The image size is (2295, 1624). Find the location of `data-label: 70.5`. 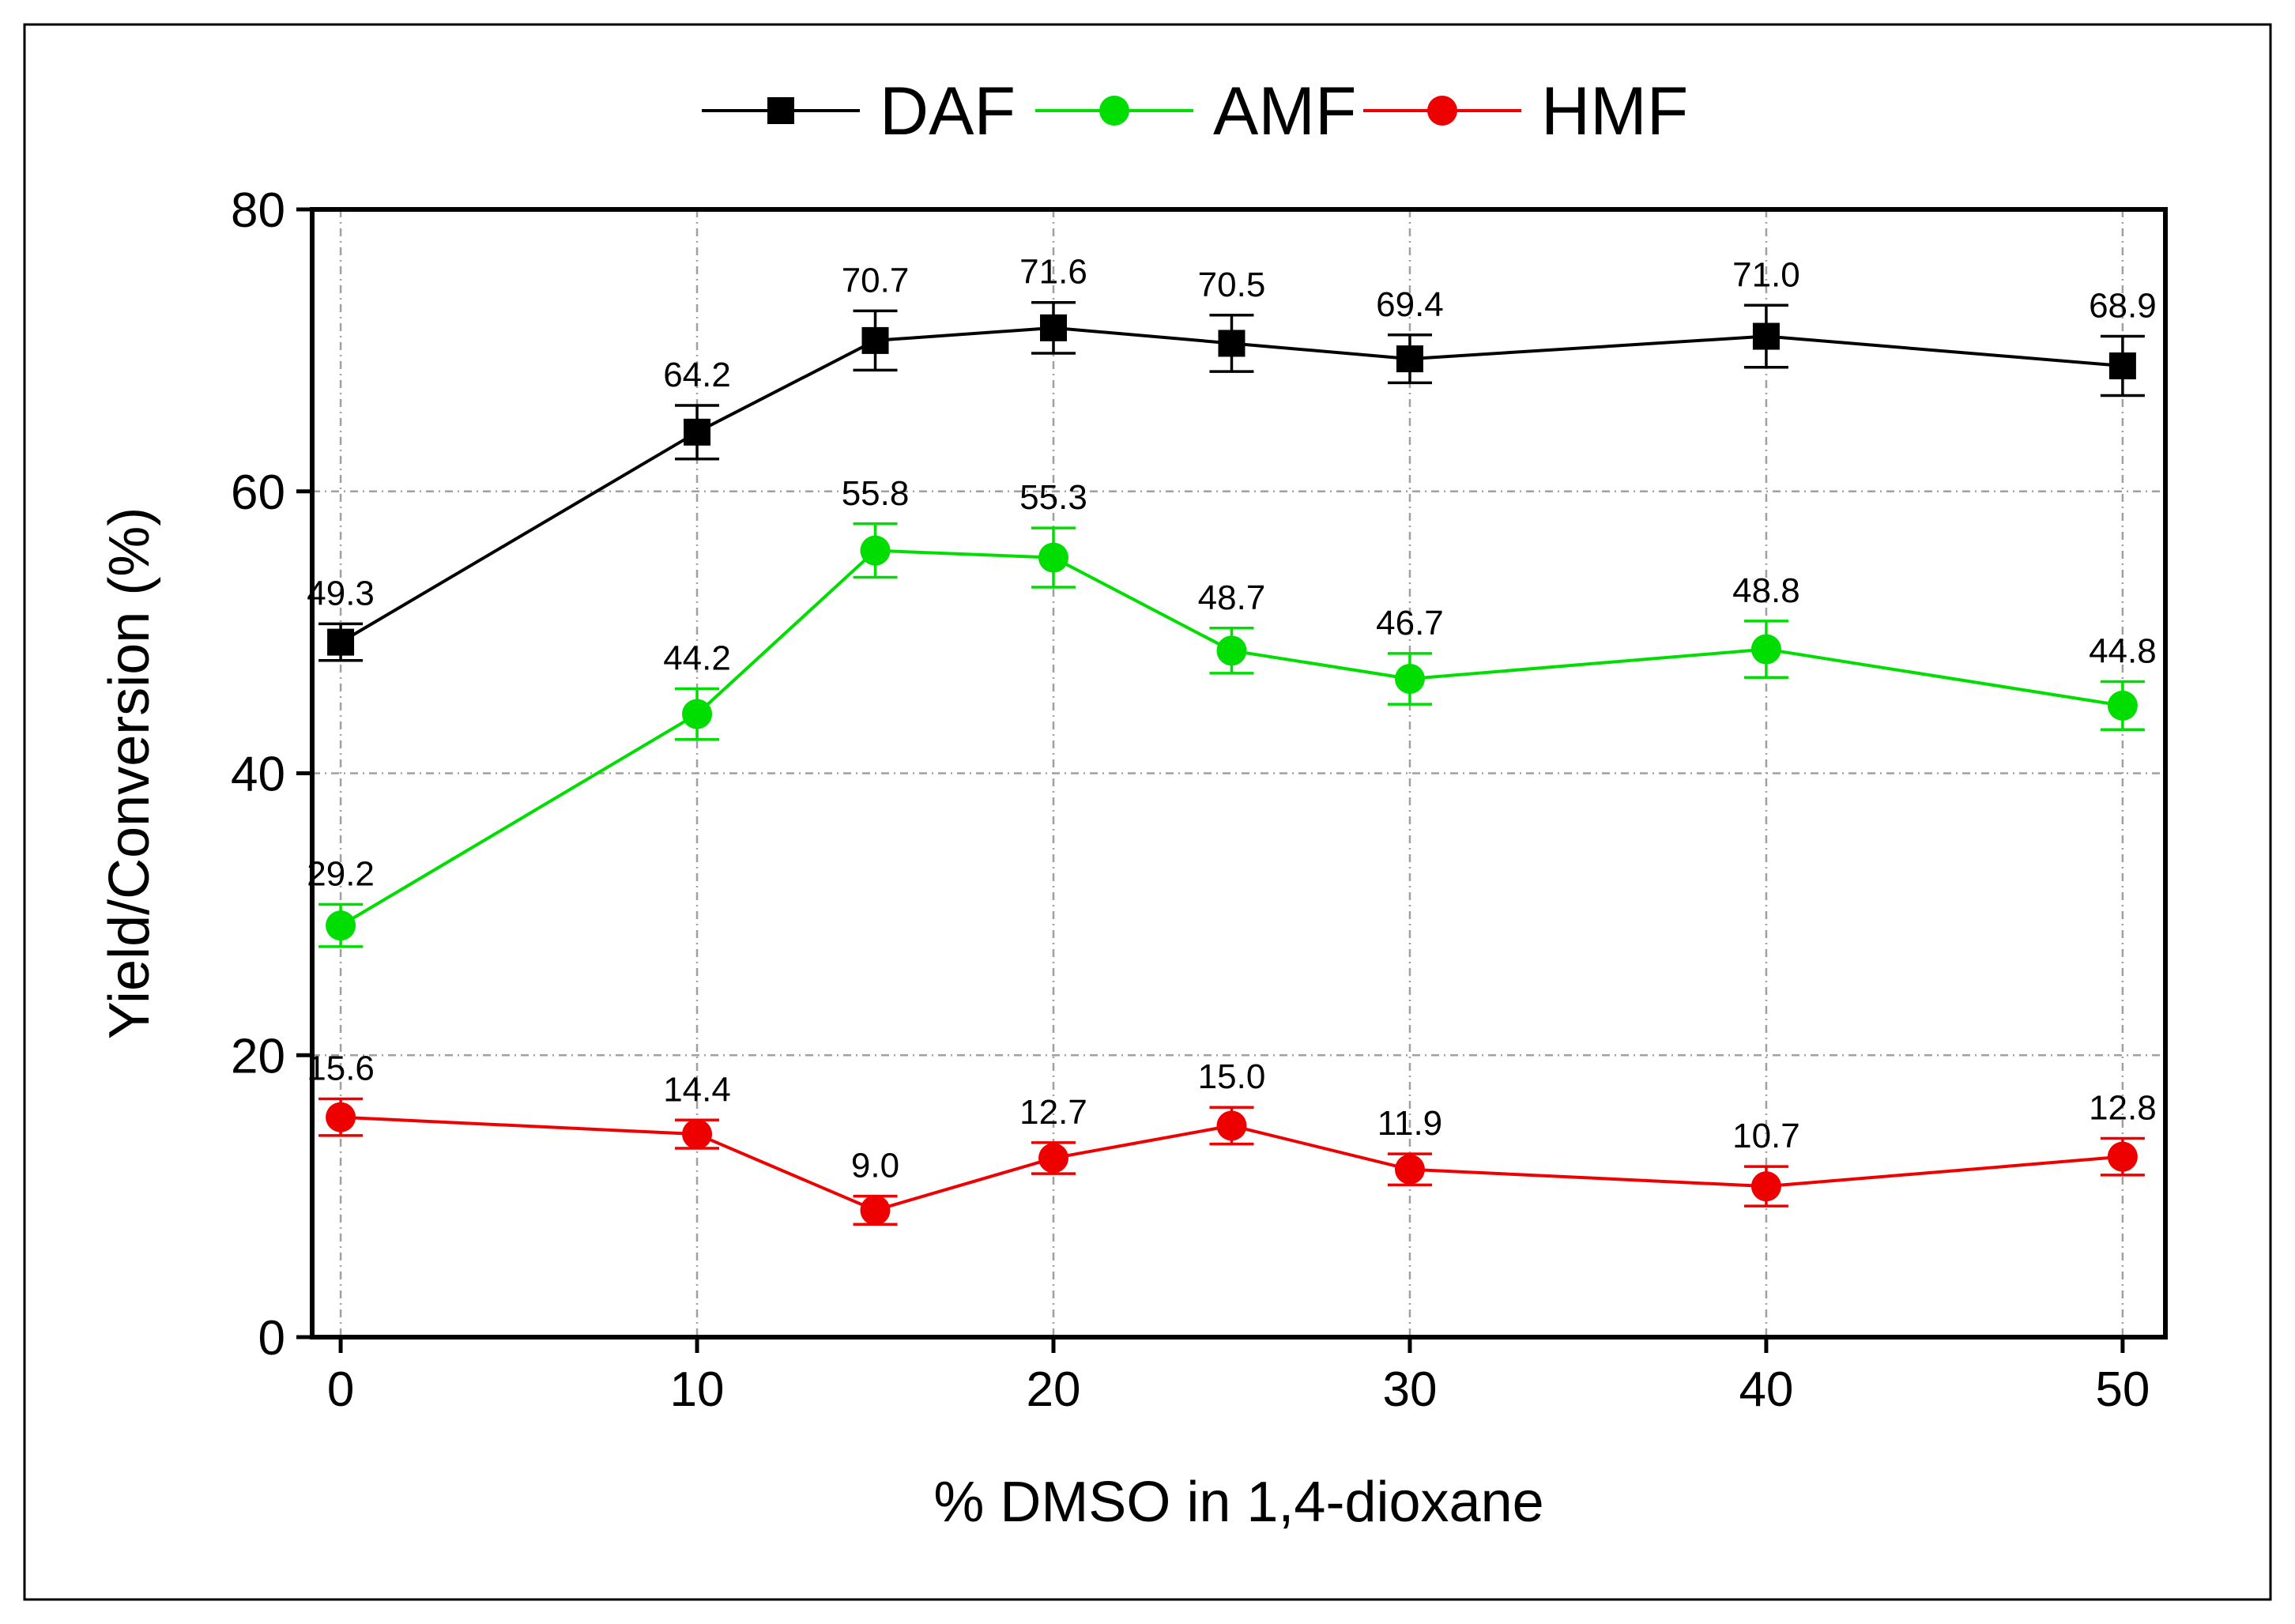

data-label: 70.5 is located at coordinates (1232, 285).